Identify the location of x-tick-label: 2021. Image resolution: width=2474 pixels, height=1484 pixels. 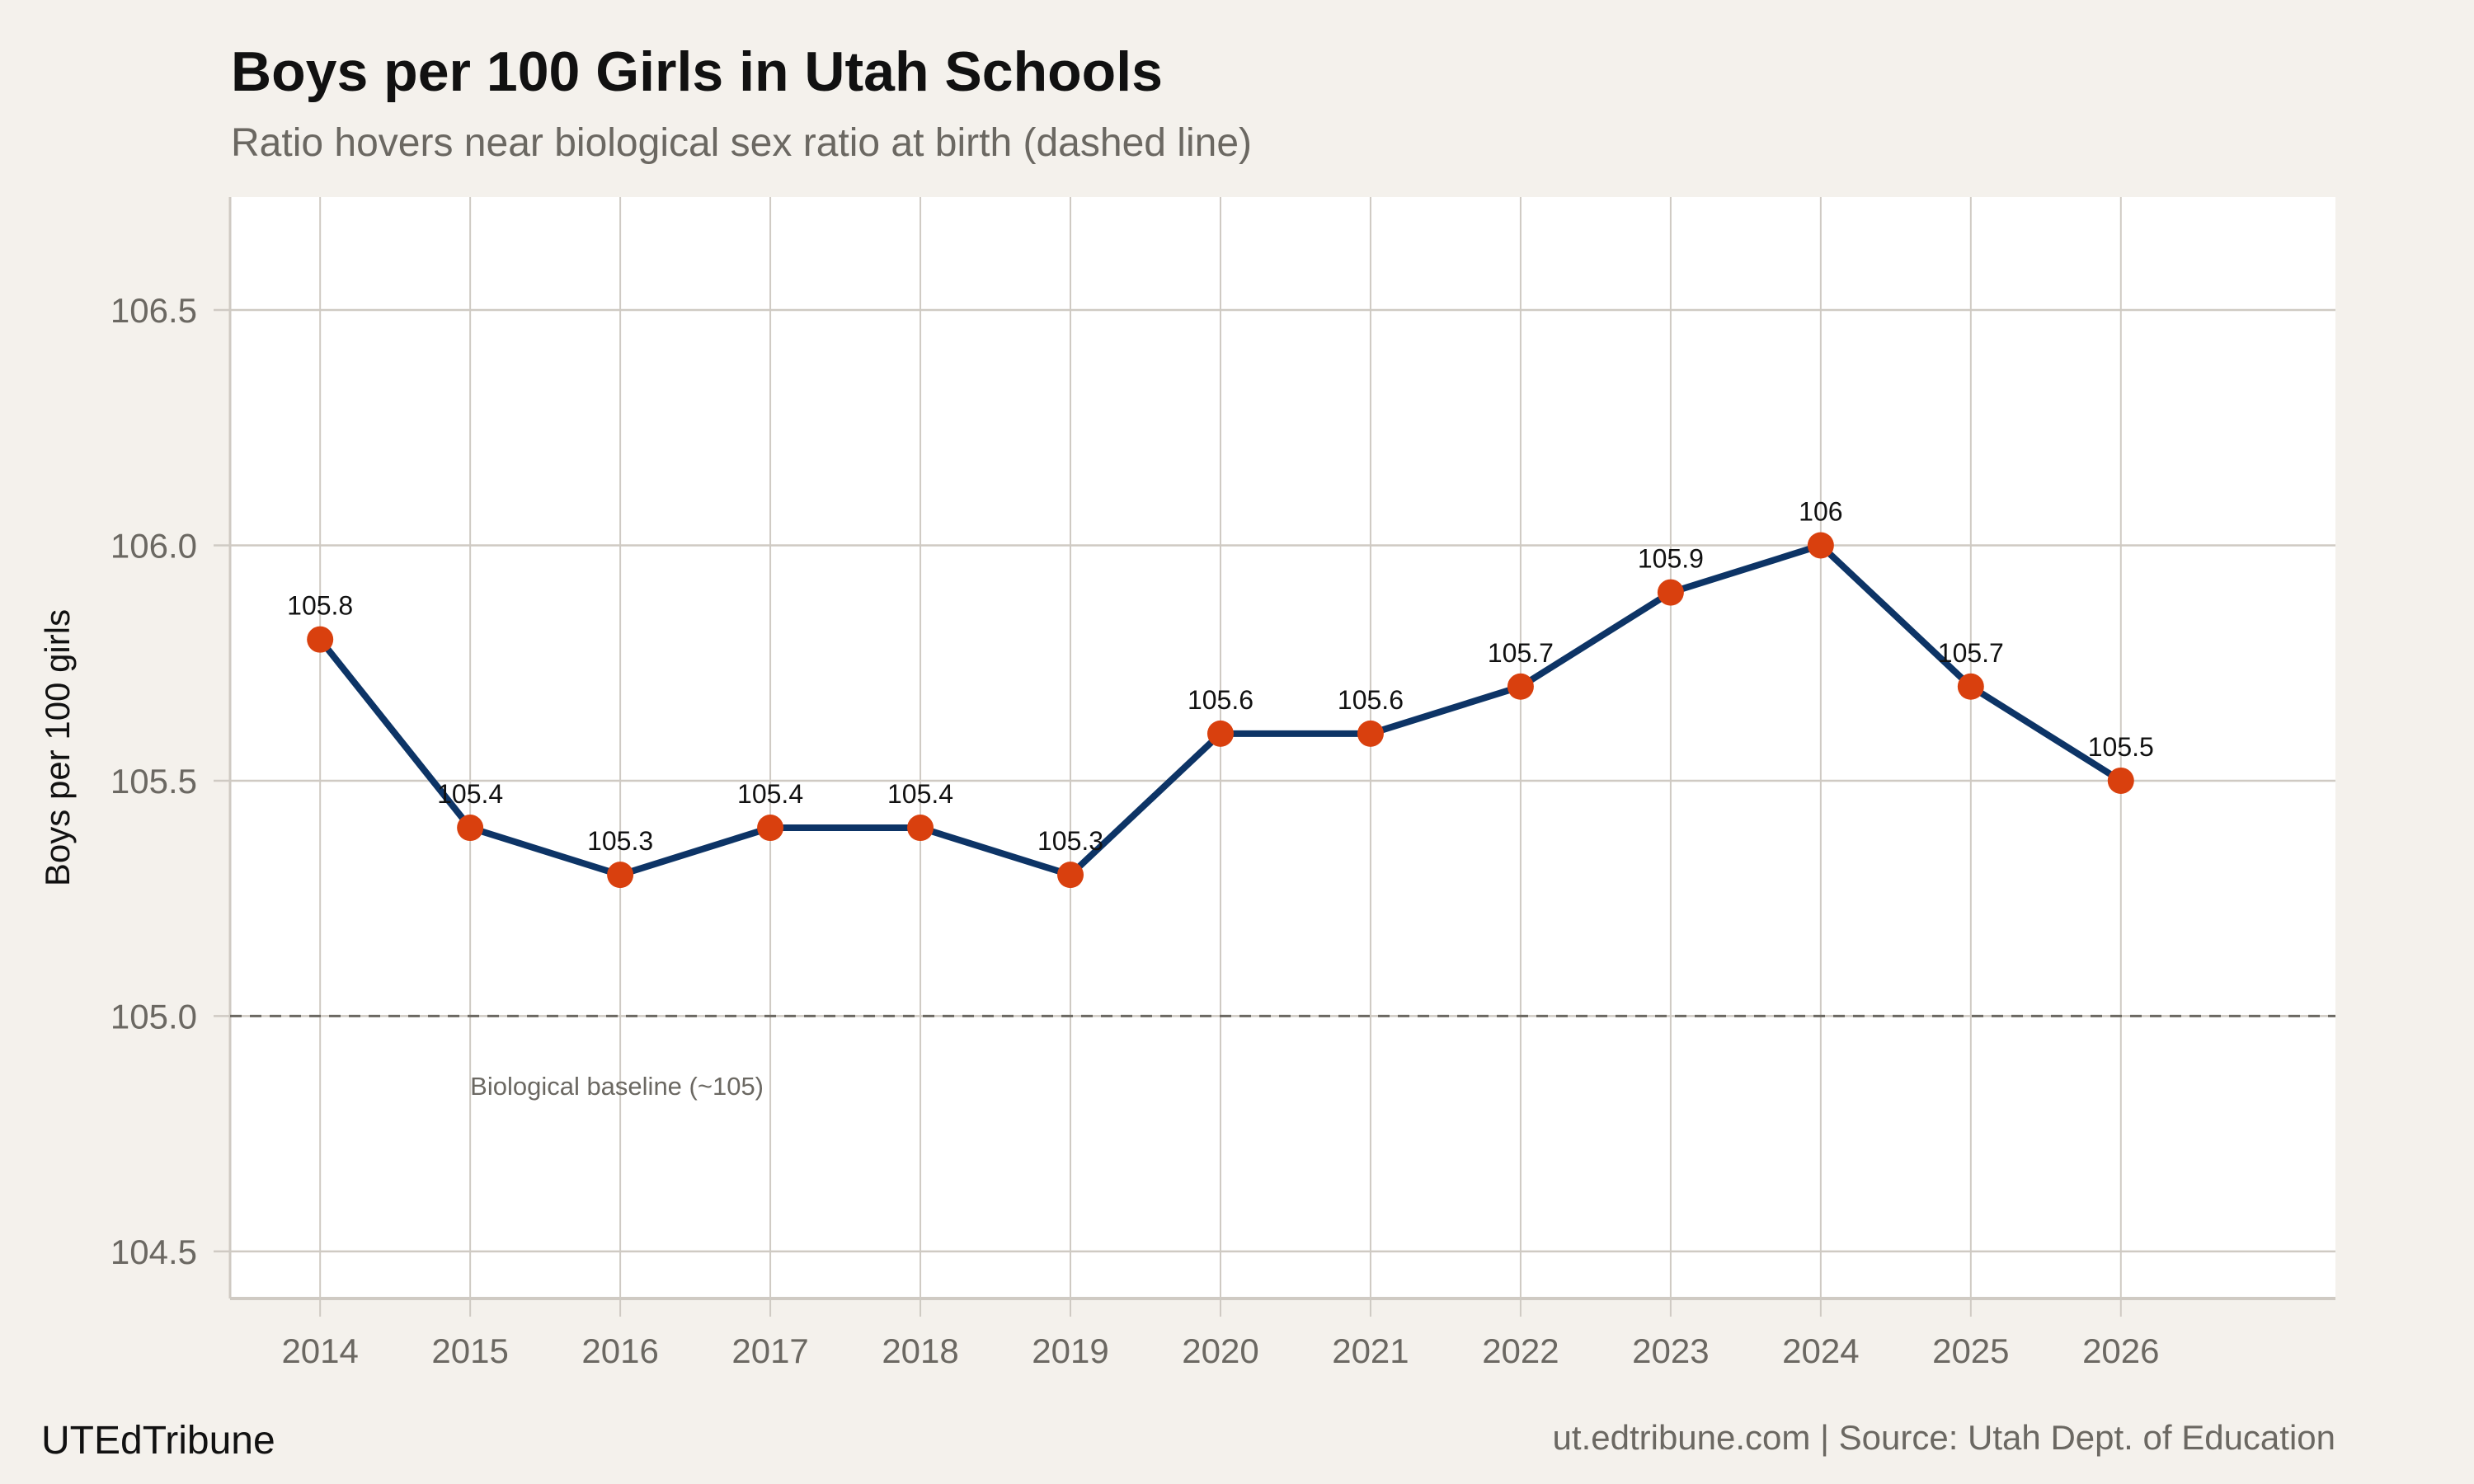
(1370, 1350).